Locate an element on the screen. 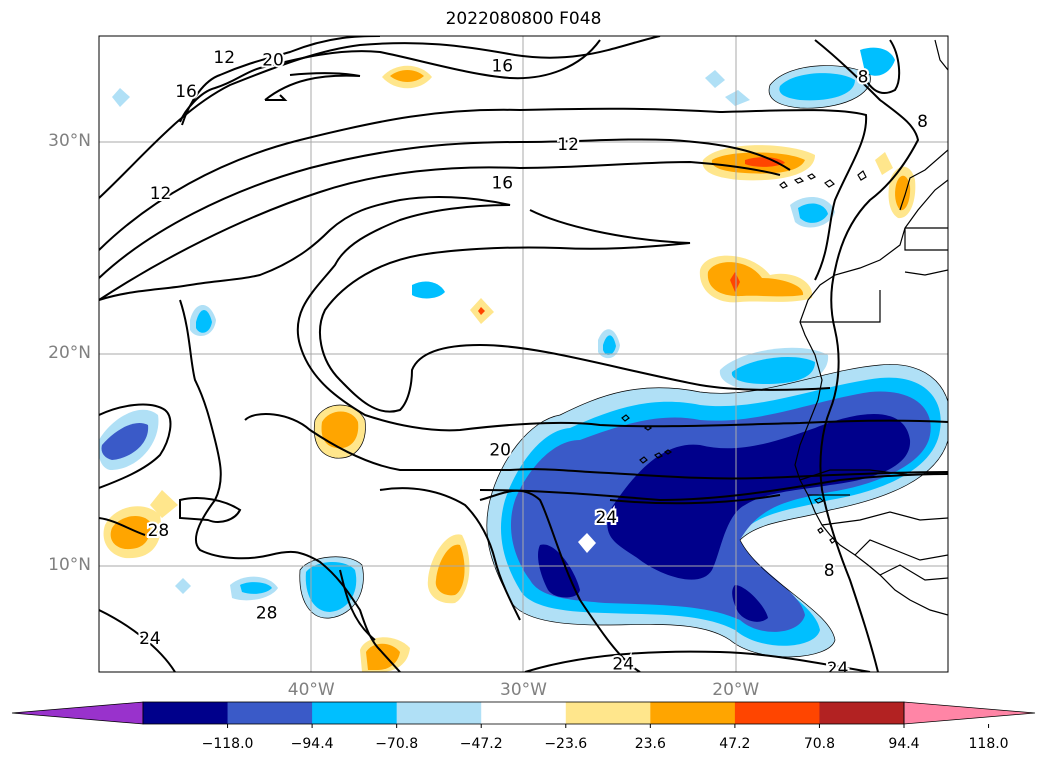 The width and height of the screenshot is (1047, 763). africa-coast is located at coordinates (871, 397).